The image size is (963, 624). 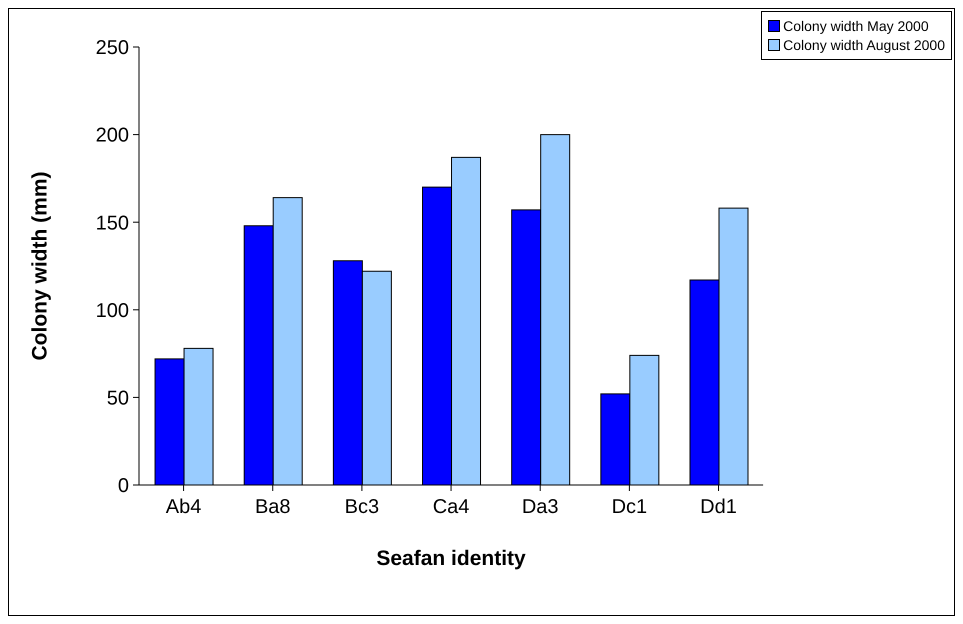 What do you see at coordinates (123, 486) in the screenshot?
I see `y-tick-label: 0` at bounding box center [123, 486].